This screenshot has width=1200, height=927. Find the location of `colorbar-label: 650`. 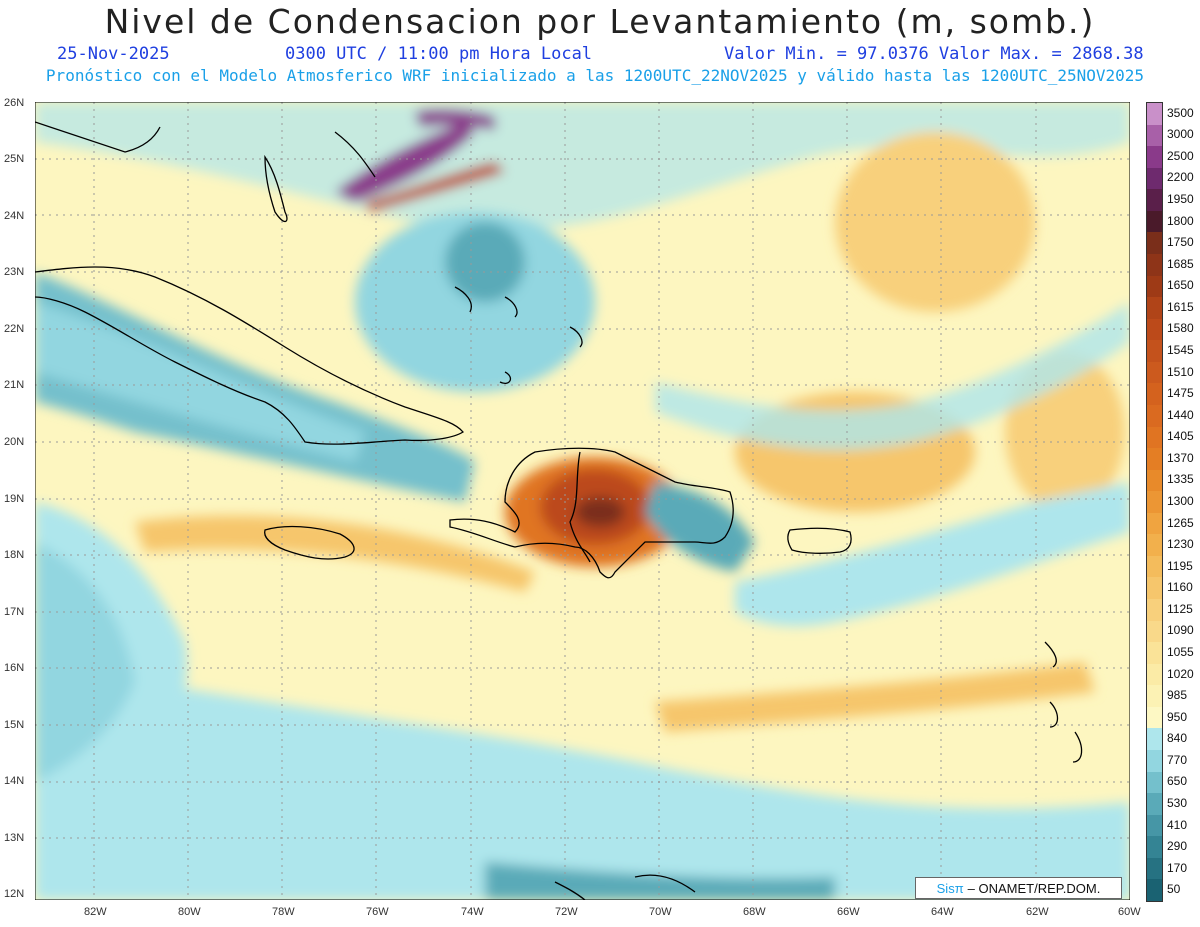

colorbar-label: 650 is located at coordinates (1177, 781).